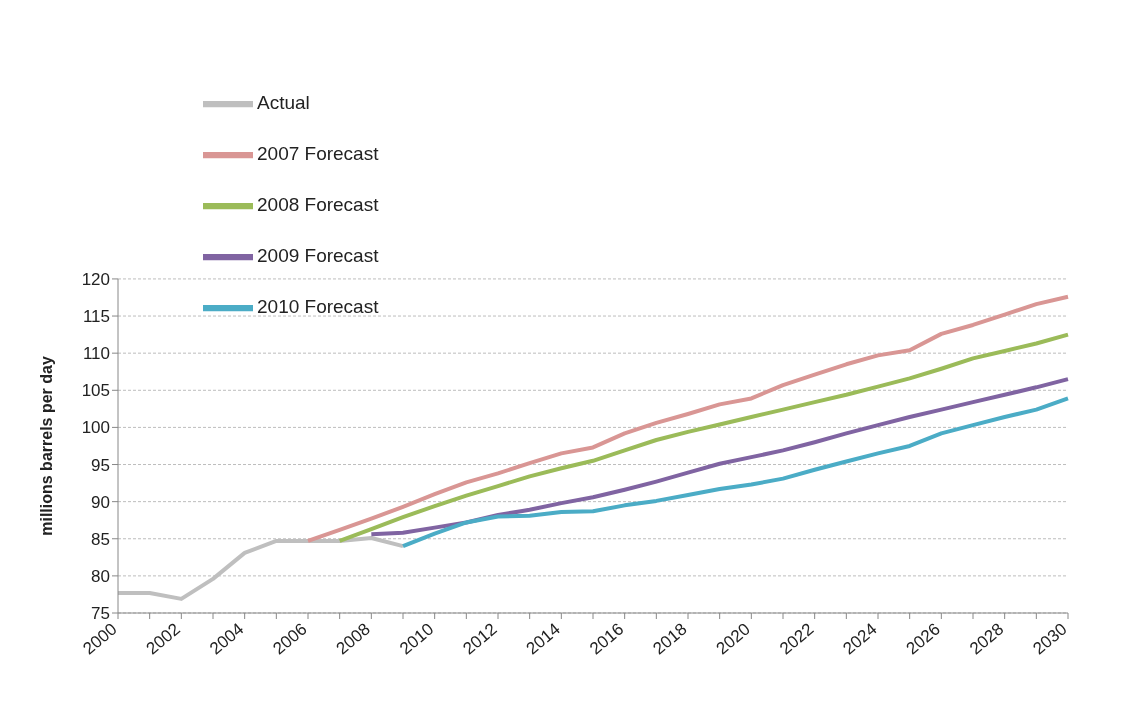  What do you see at coordinates (100, 465) in the screenshot?
I see `y-tick-label: 95` at bounding box center [100, 465].